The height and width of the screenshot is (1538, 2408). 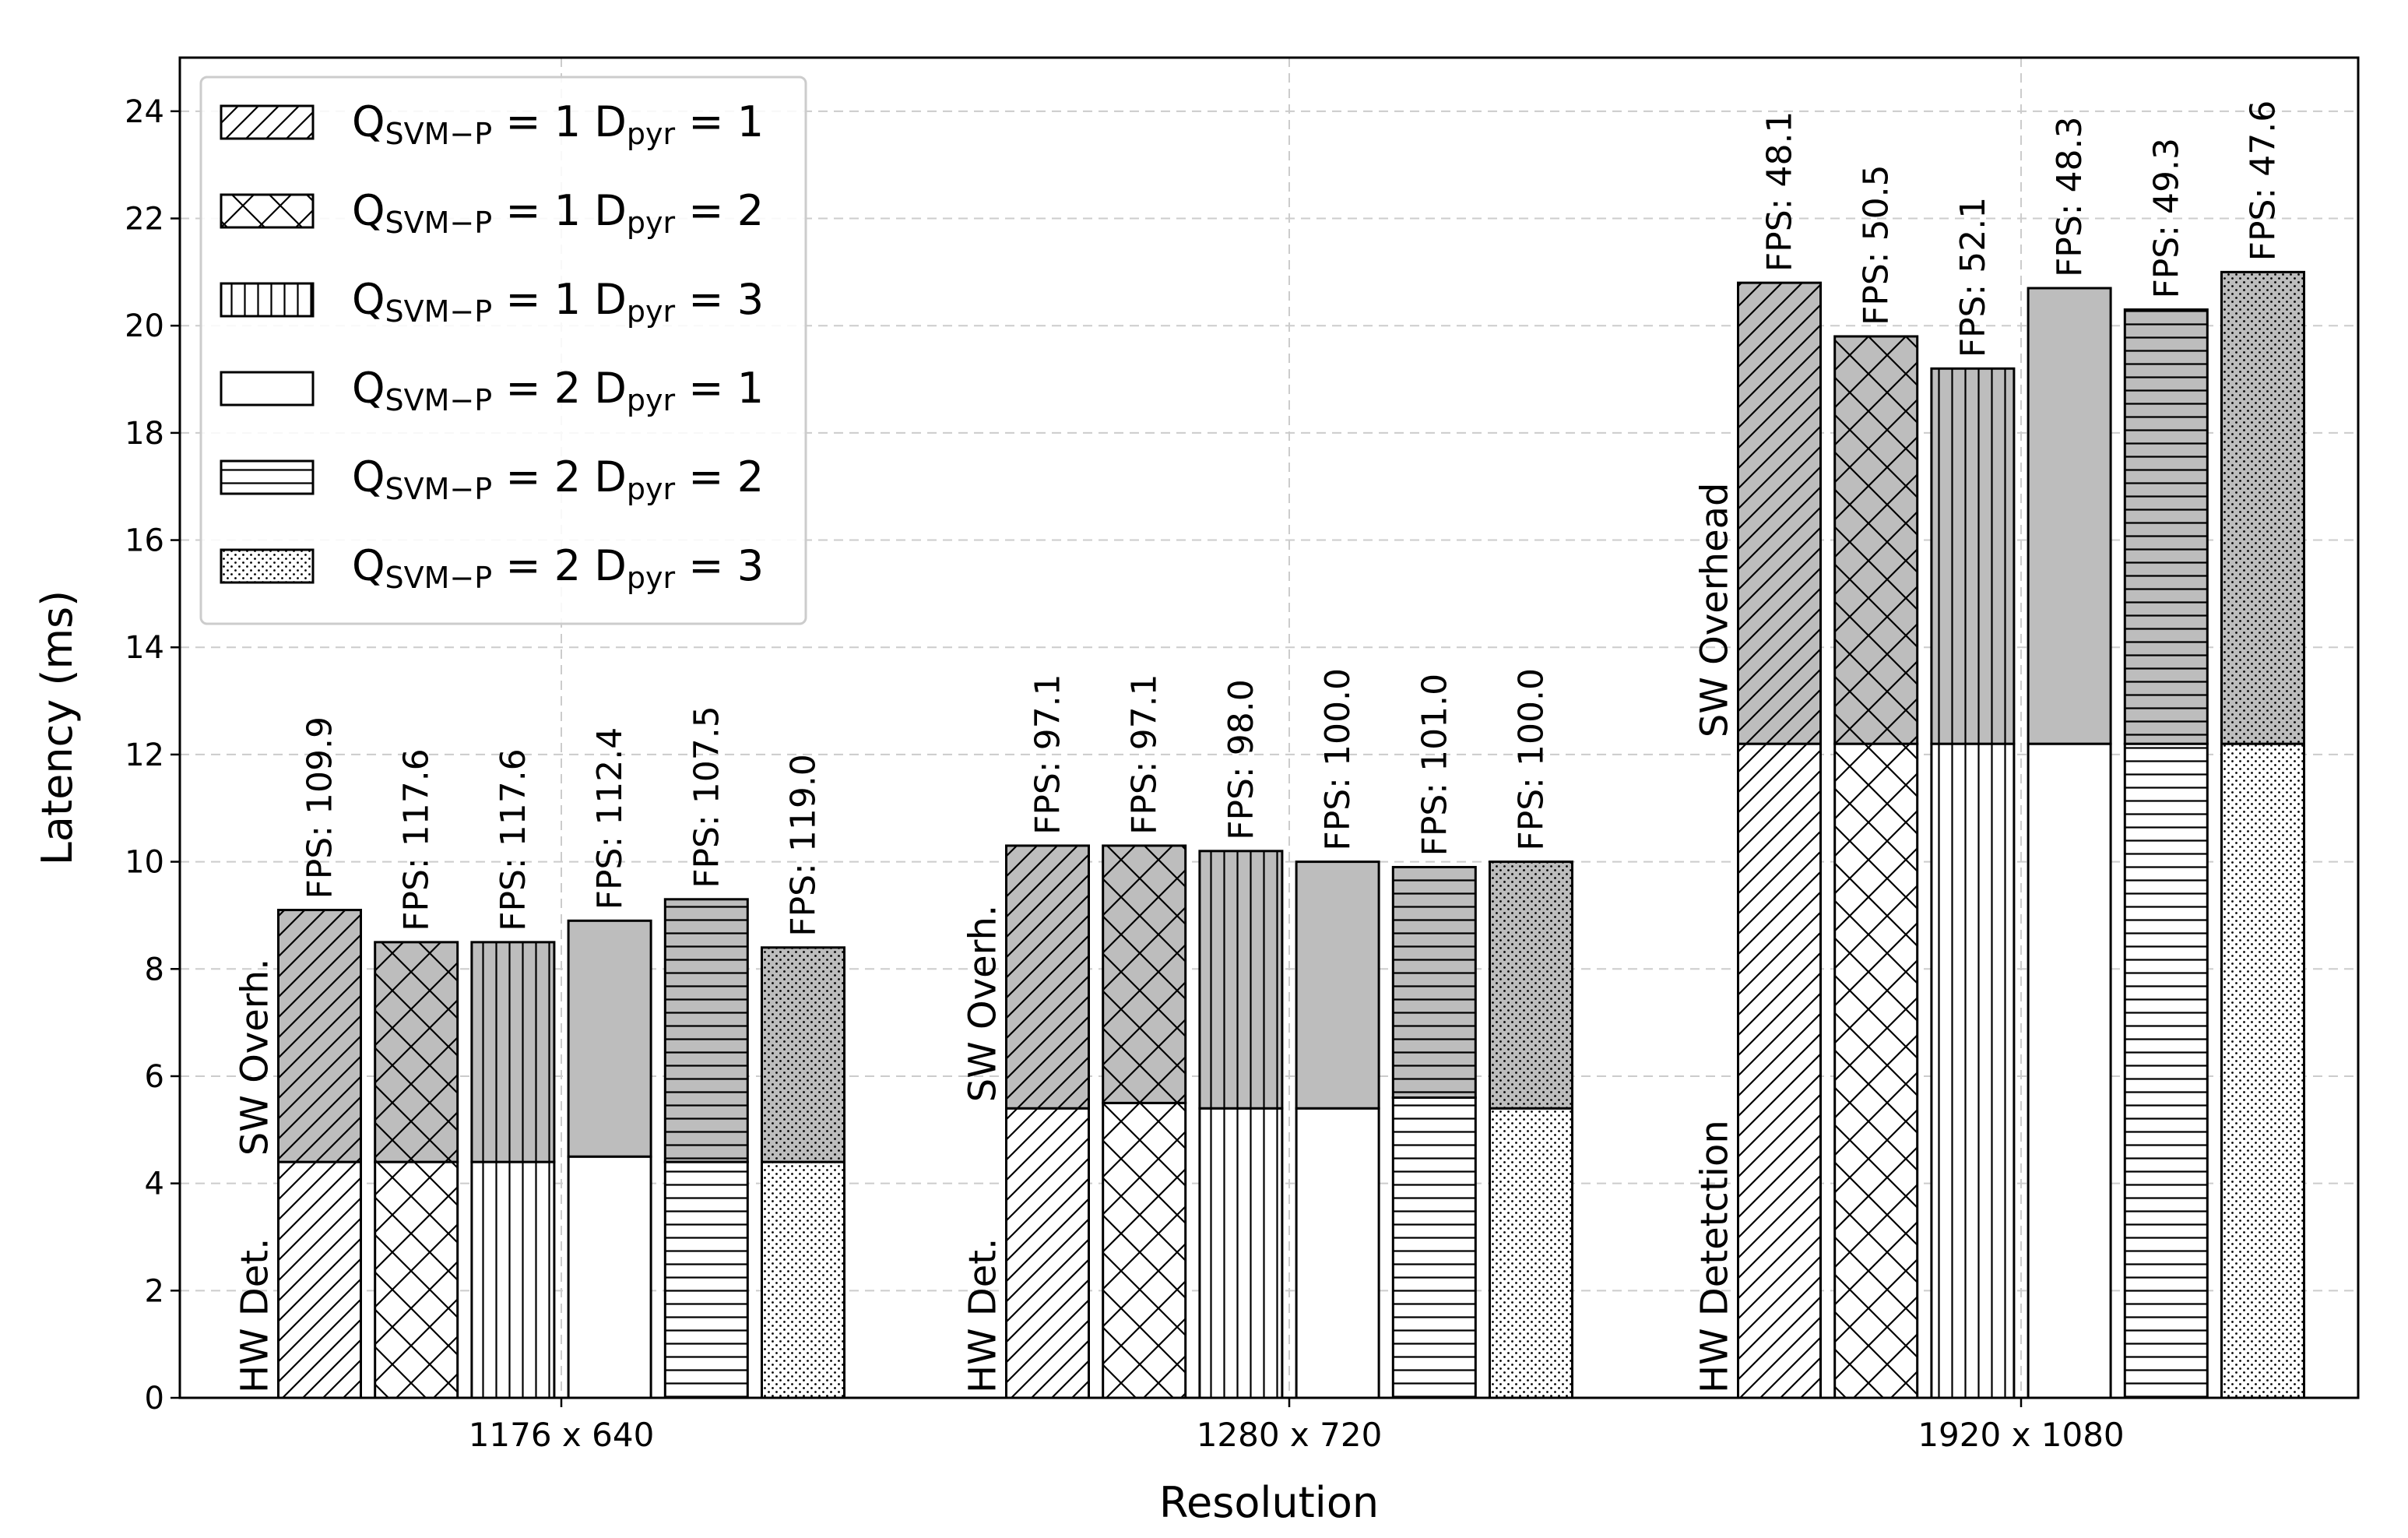 I want to click on legend-entry-text: QSVM−P = 2 Dpyr = 3, so click(x=558, y=568).